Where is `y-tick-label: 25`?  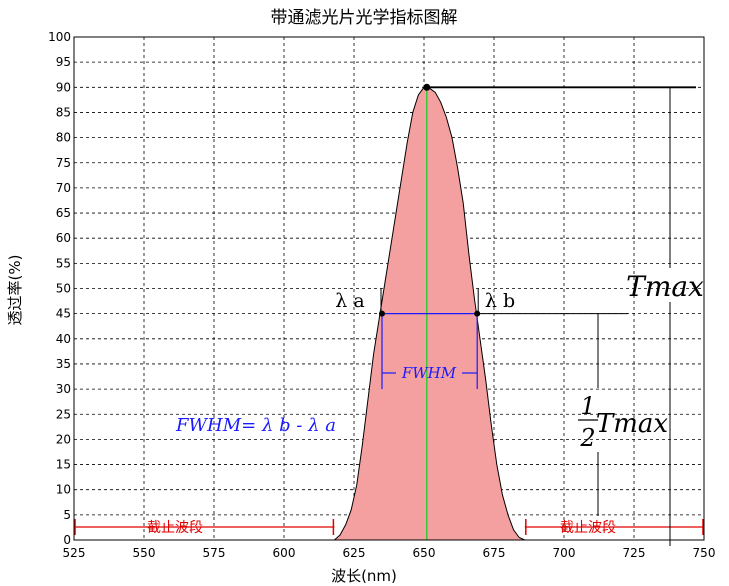 y-tick-label: 25 is located at coordinates (63, 414).